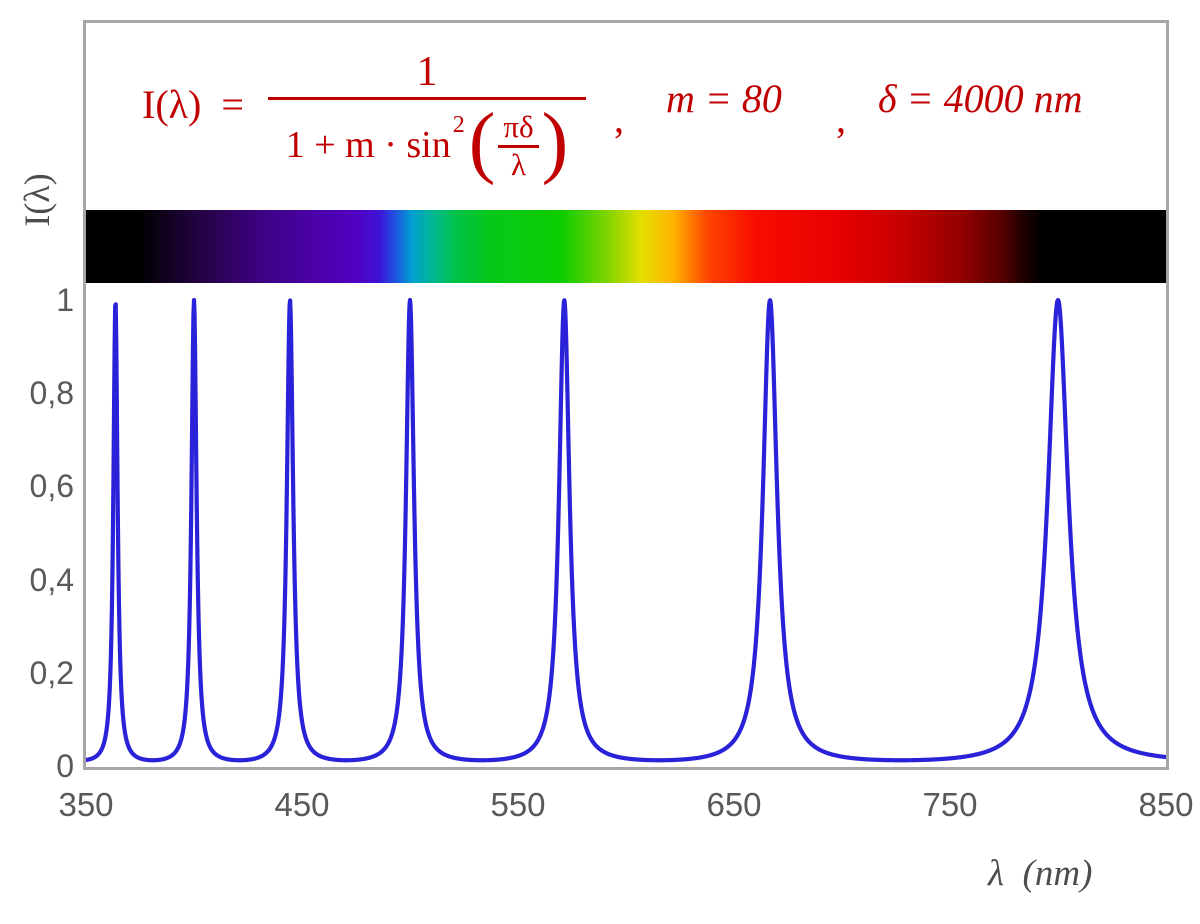 The image size is (1200, 924). I want to click on y-tick-label: 1, so click(65, 300).